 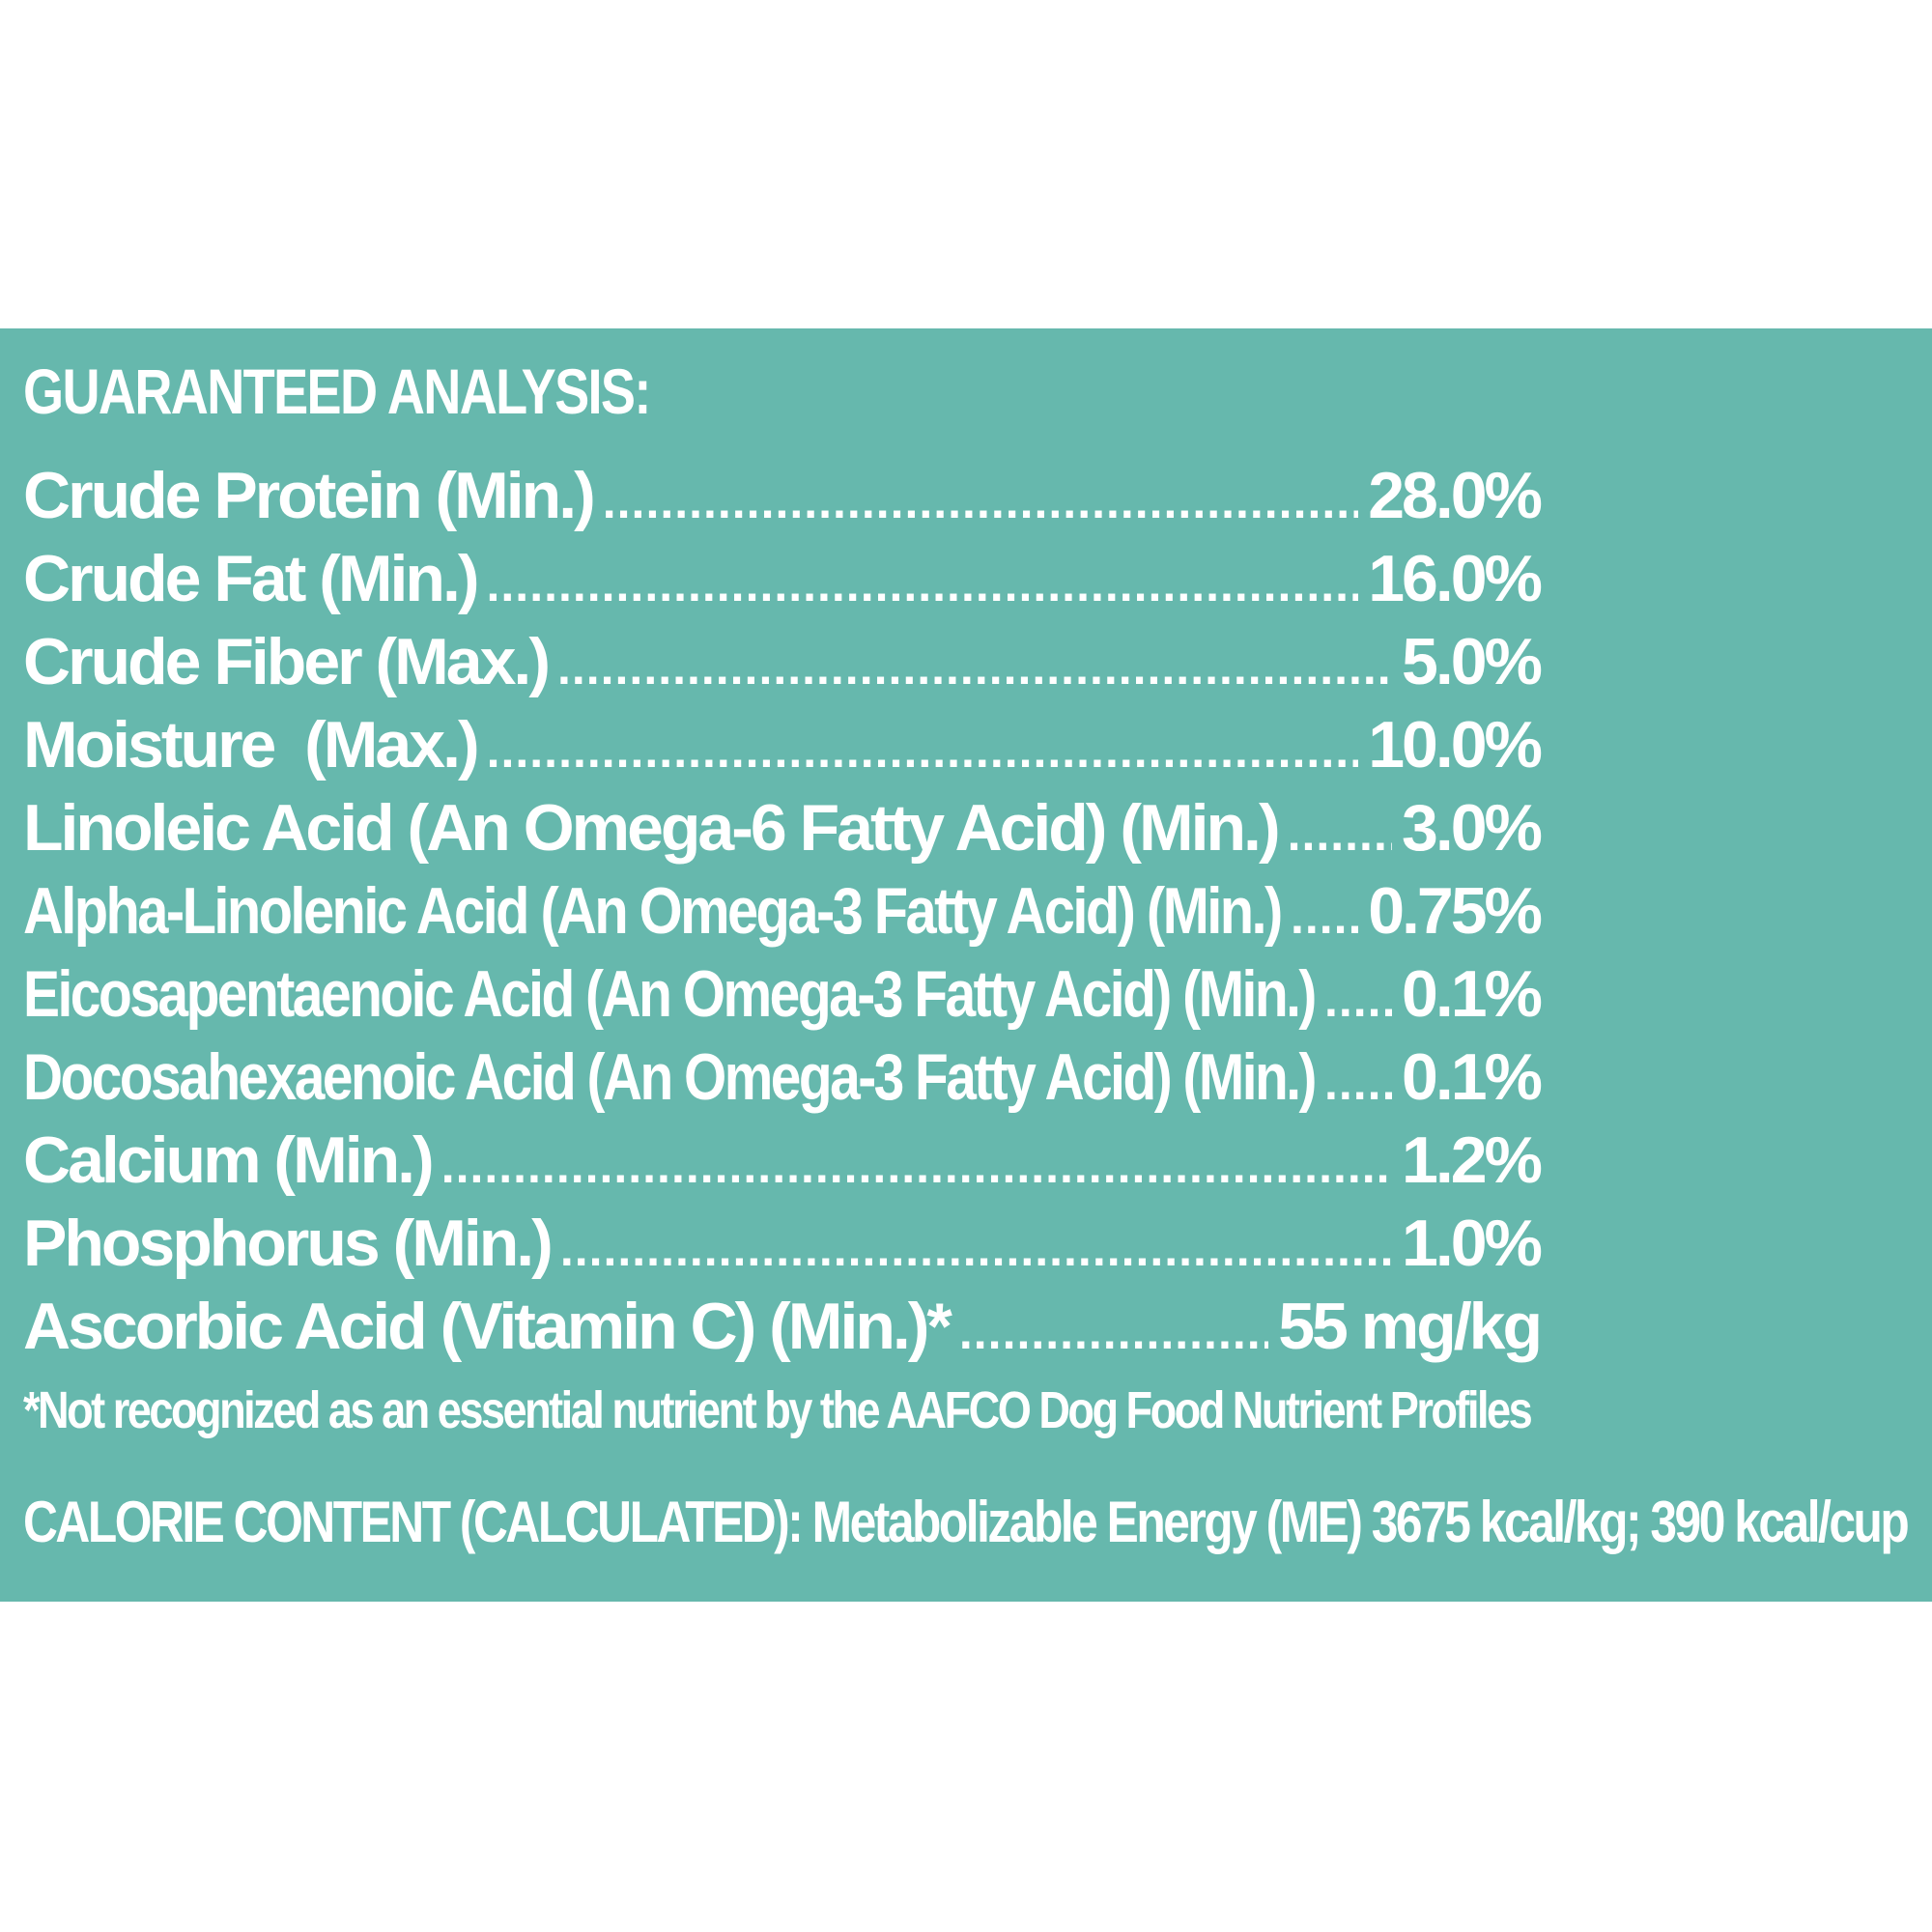 What do you see at coordinates (287, 661) in the screenshot?
I see `nutrient-label: Crude Fiber (Max.)` at bounding box center [287, 661].